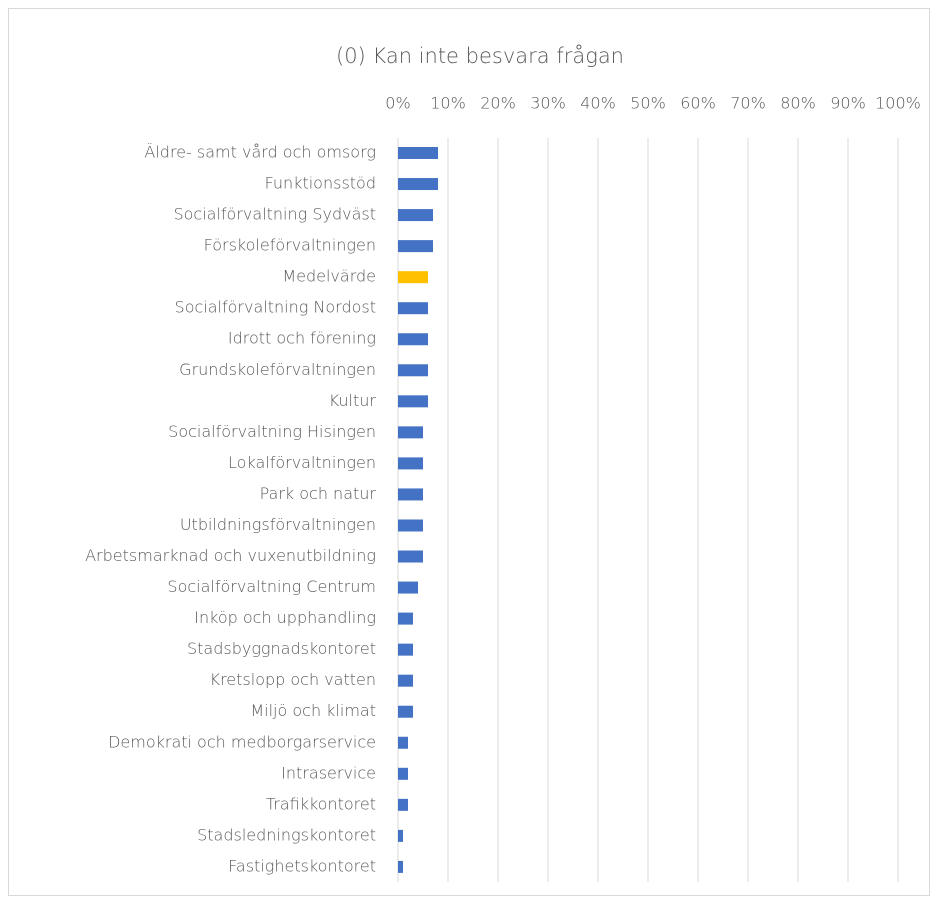  Describe the element at coordinates (286, 834) in the screenshot. I see `y-tick-label: Stadsledningskontoret` at that location.